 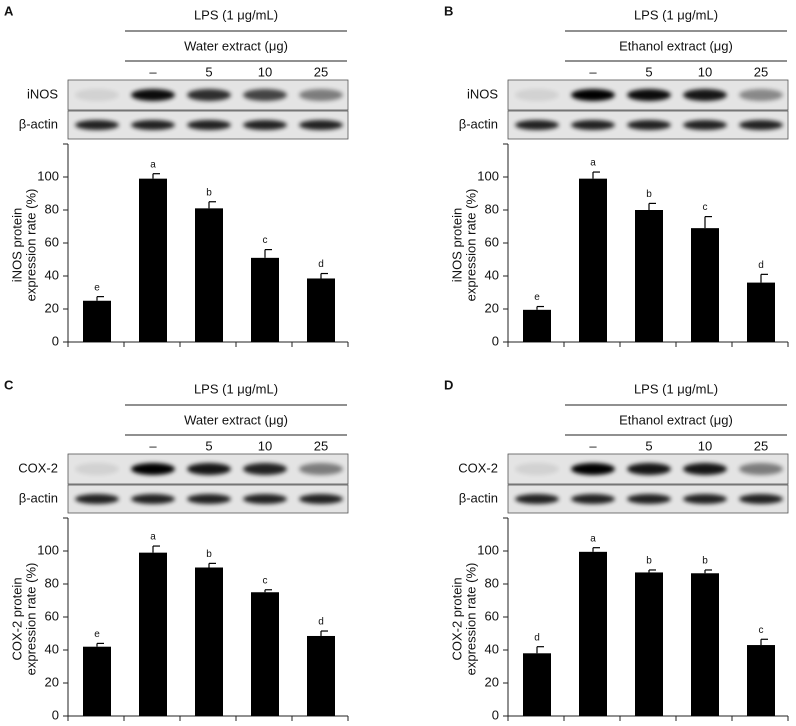 I want to click on blot-label: β-actin, so click(x=38, y=123).